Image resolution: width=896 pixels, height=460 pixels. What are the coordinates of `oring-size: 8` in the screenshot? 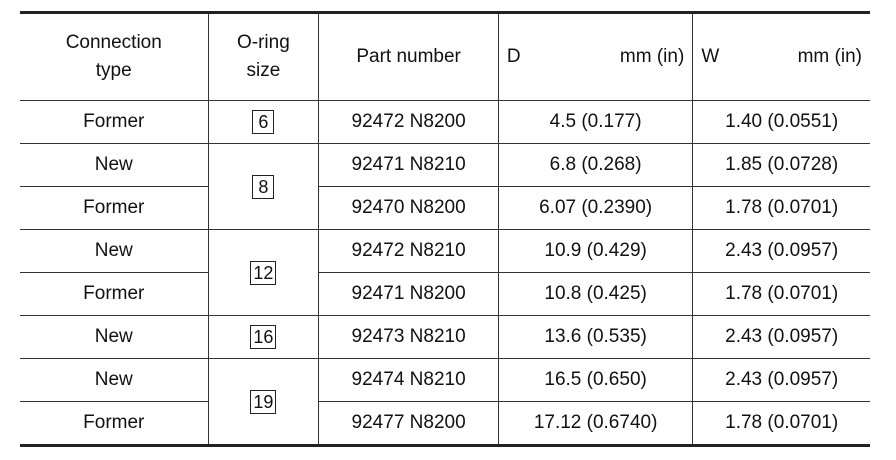 It's located at (263, 186).